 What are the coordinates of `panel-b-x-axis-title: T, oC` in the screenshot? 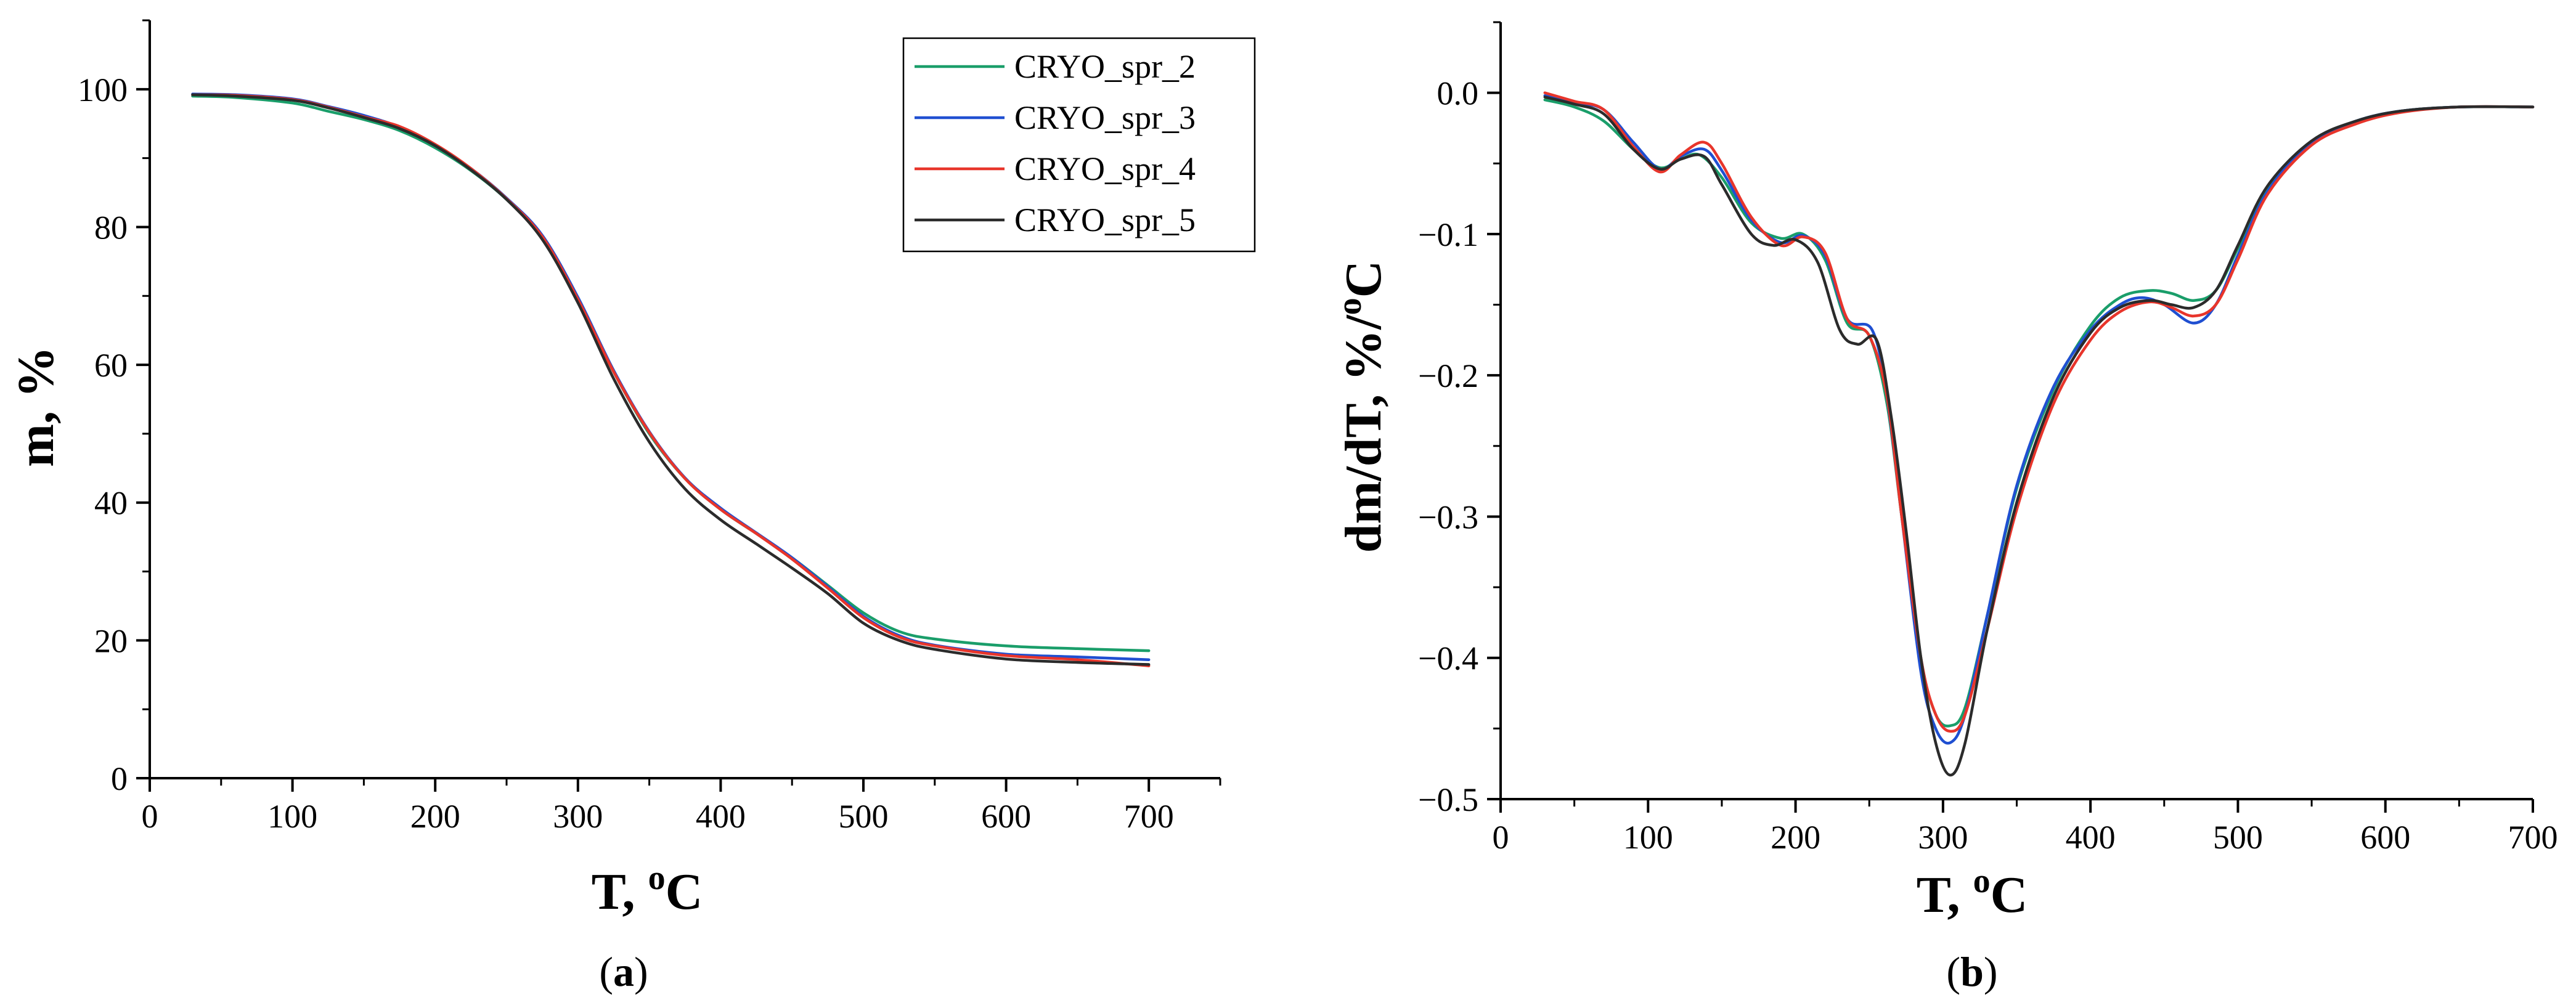 It's located at (1972, 893).